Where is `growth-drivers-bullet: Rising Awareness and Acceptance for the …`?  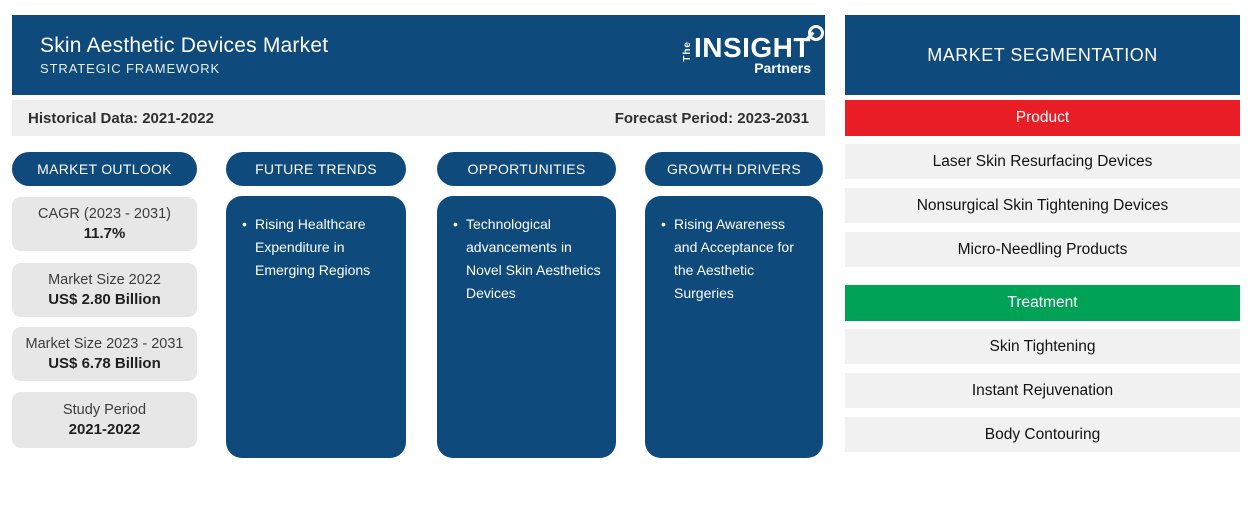 growth-drivers-bullet: Rising Awareness and Acceptance for the … is located at coordinates (735, 259).